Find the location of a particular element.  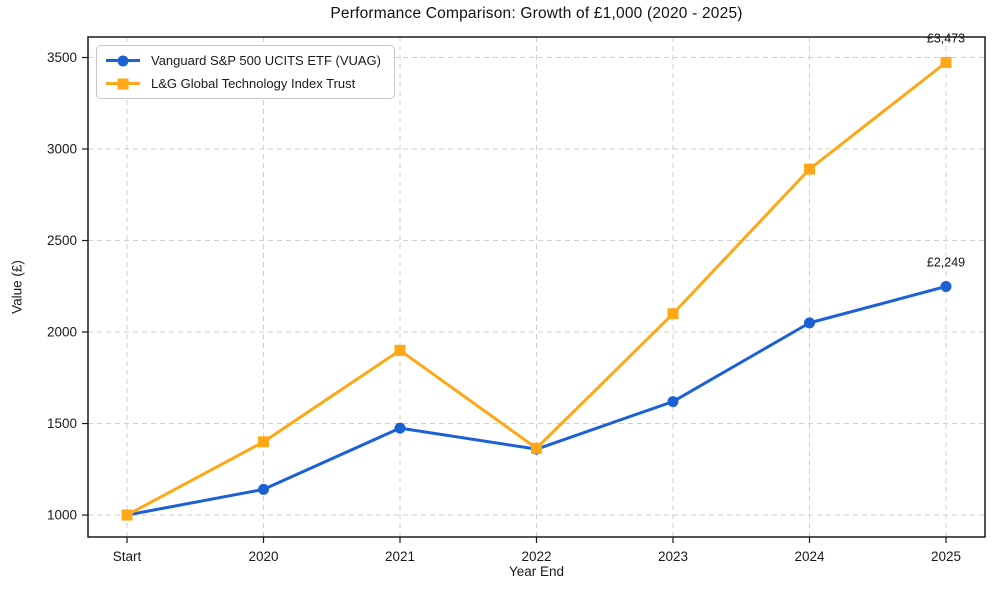

line-square-marker-icon is located at coordinates (123, 83).